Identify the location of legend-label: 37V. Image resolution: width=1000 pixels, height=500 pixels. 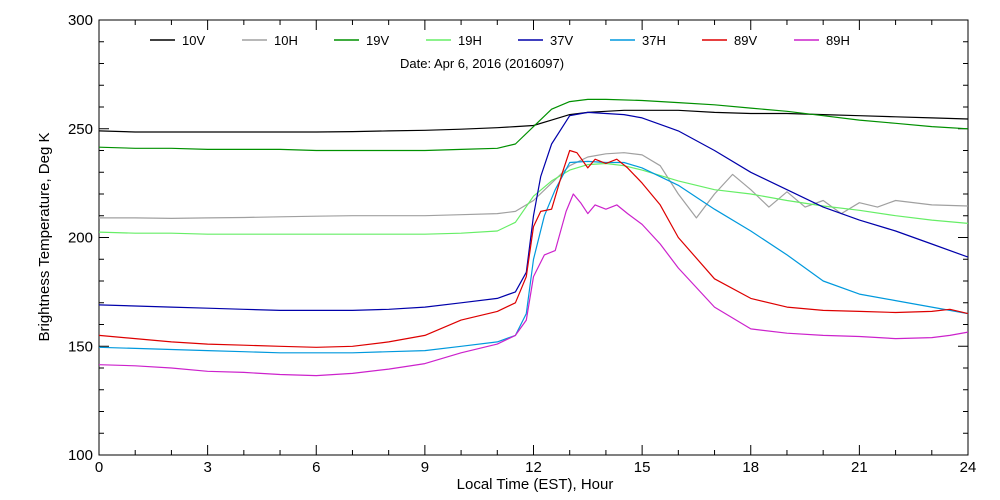
(561, 40).